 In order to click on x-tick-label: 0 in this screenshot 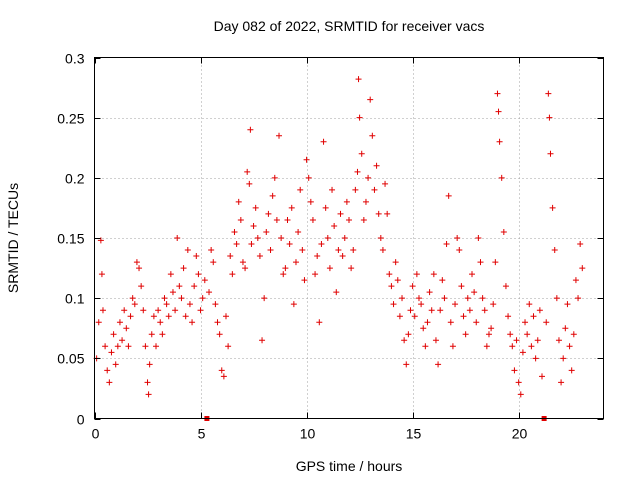, I will do `click(96, 434)`.